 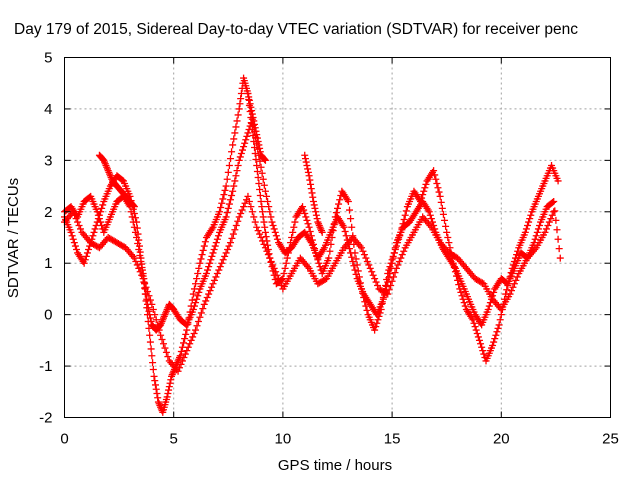 What do you see at coordinates (48, 109) in the screenshot?
I see `y-tick-label: 4` at bounding box center [48, 109].